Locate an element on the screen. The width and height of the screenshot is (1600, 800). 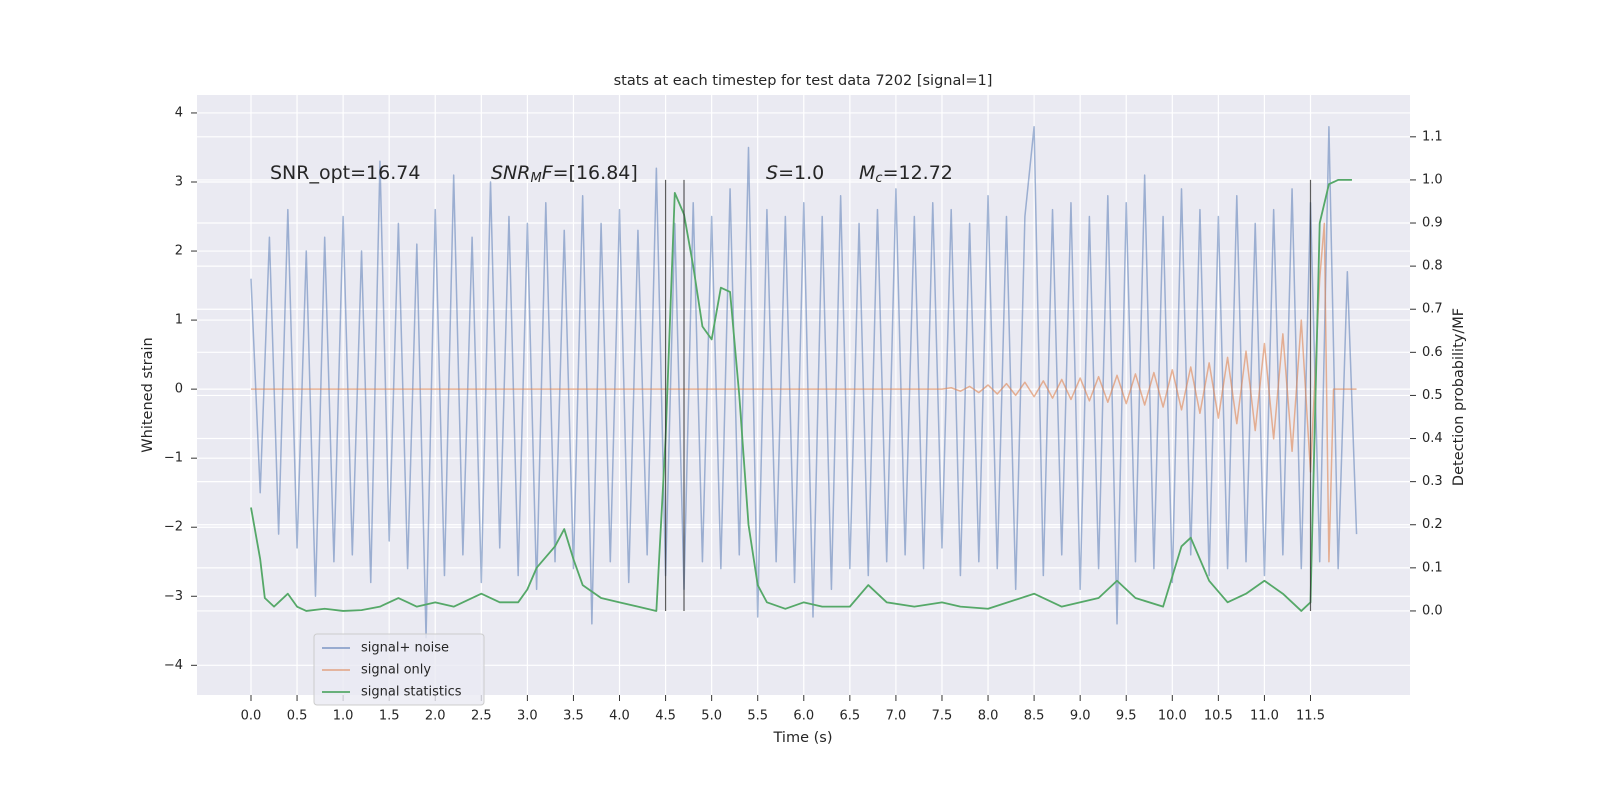
y2-tick-label: 0.4 is located at coordinates (1432, 438).